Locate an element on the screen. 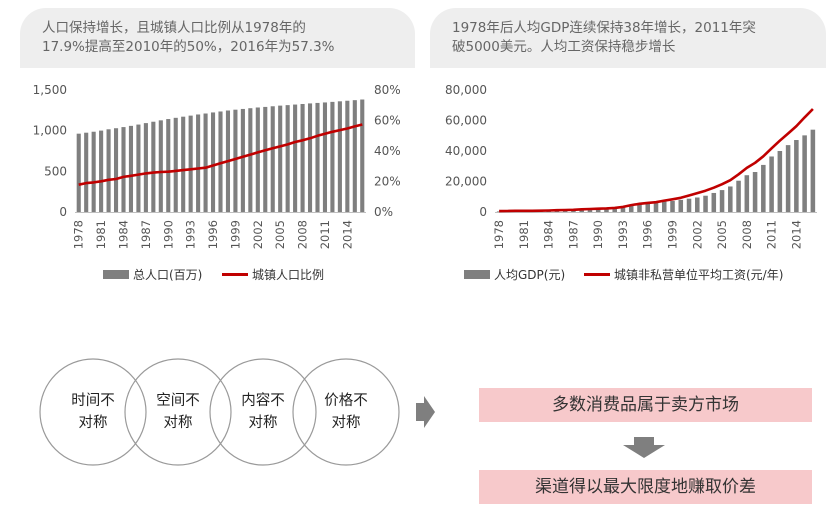 This screenshot has height=524, width=831. y-tick-label: 40,000 is located at coordinates (466, 151).